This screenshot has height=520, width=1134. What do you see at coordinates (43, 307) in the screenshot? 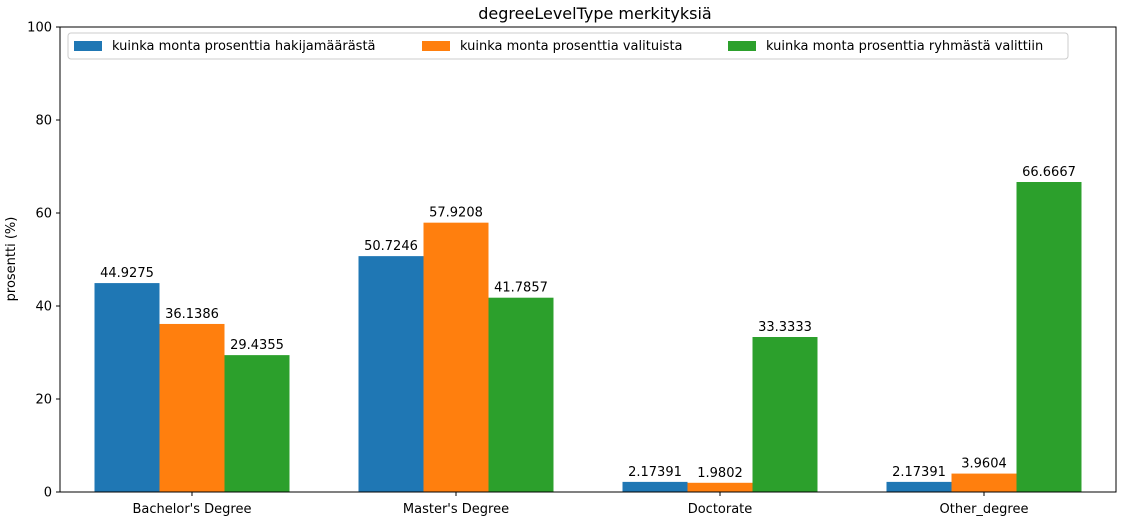
I see `y-tick-label: 40` at bounding box center [43, 307].